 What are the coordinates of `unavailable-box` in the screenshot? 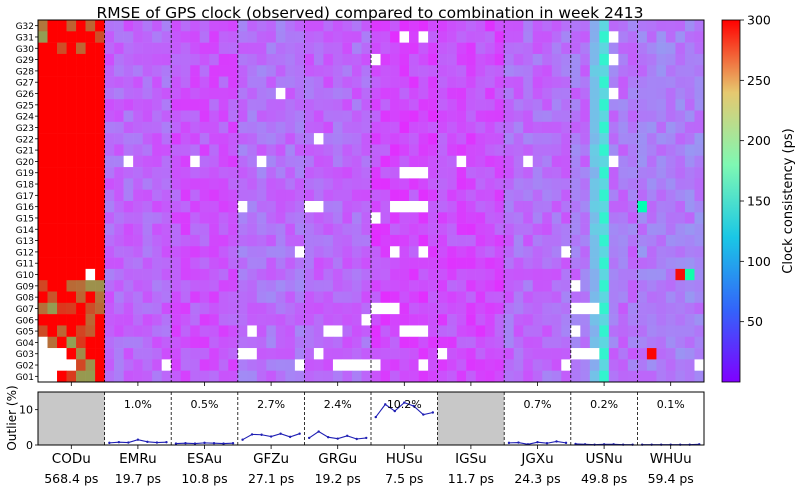 It's located at (71, 418).